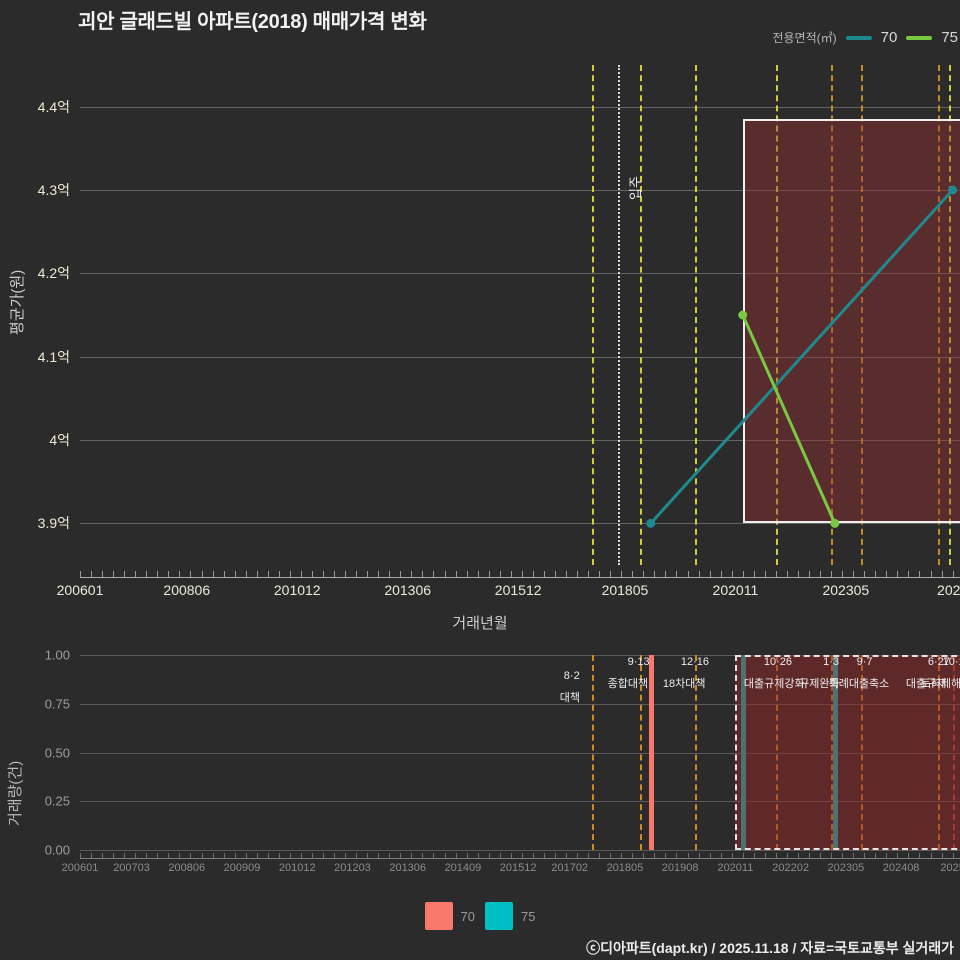  Describe the element at coordinates (790, 868) in the screenshot. I see `volume-x-tick: 202202` at that location.